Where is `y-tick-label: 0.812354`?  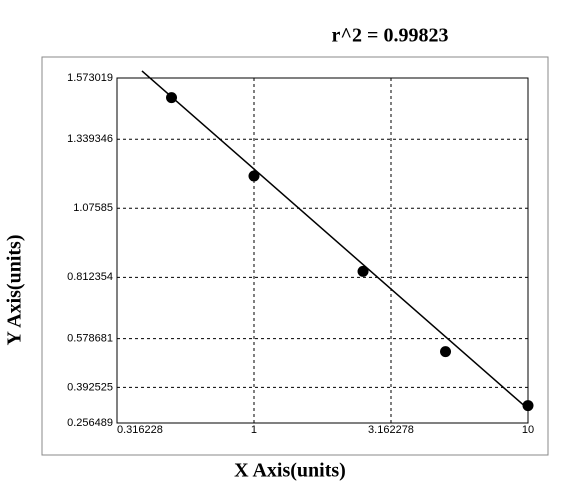 y-tick-label: 0.812354 is located at coordinates (90, 277).